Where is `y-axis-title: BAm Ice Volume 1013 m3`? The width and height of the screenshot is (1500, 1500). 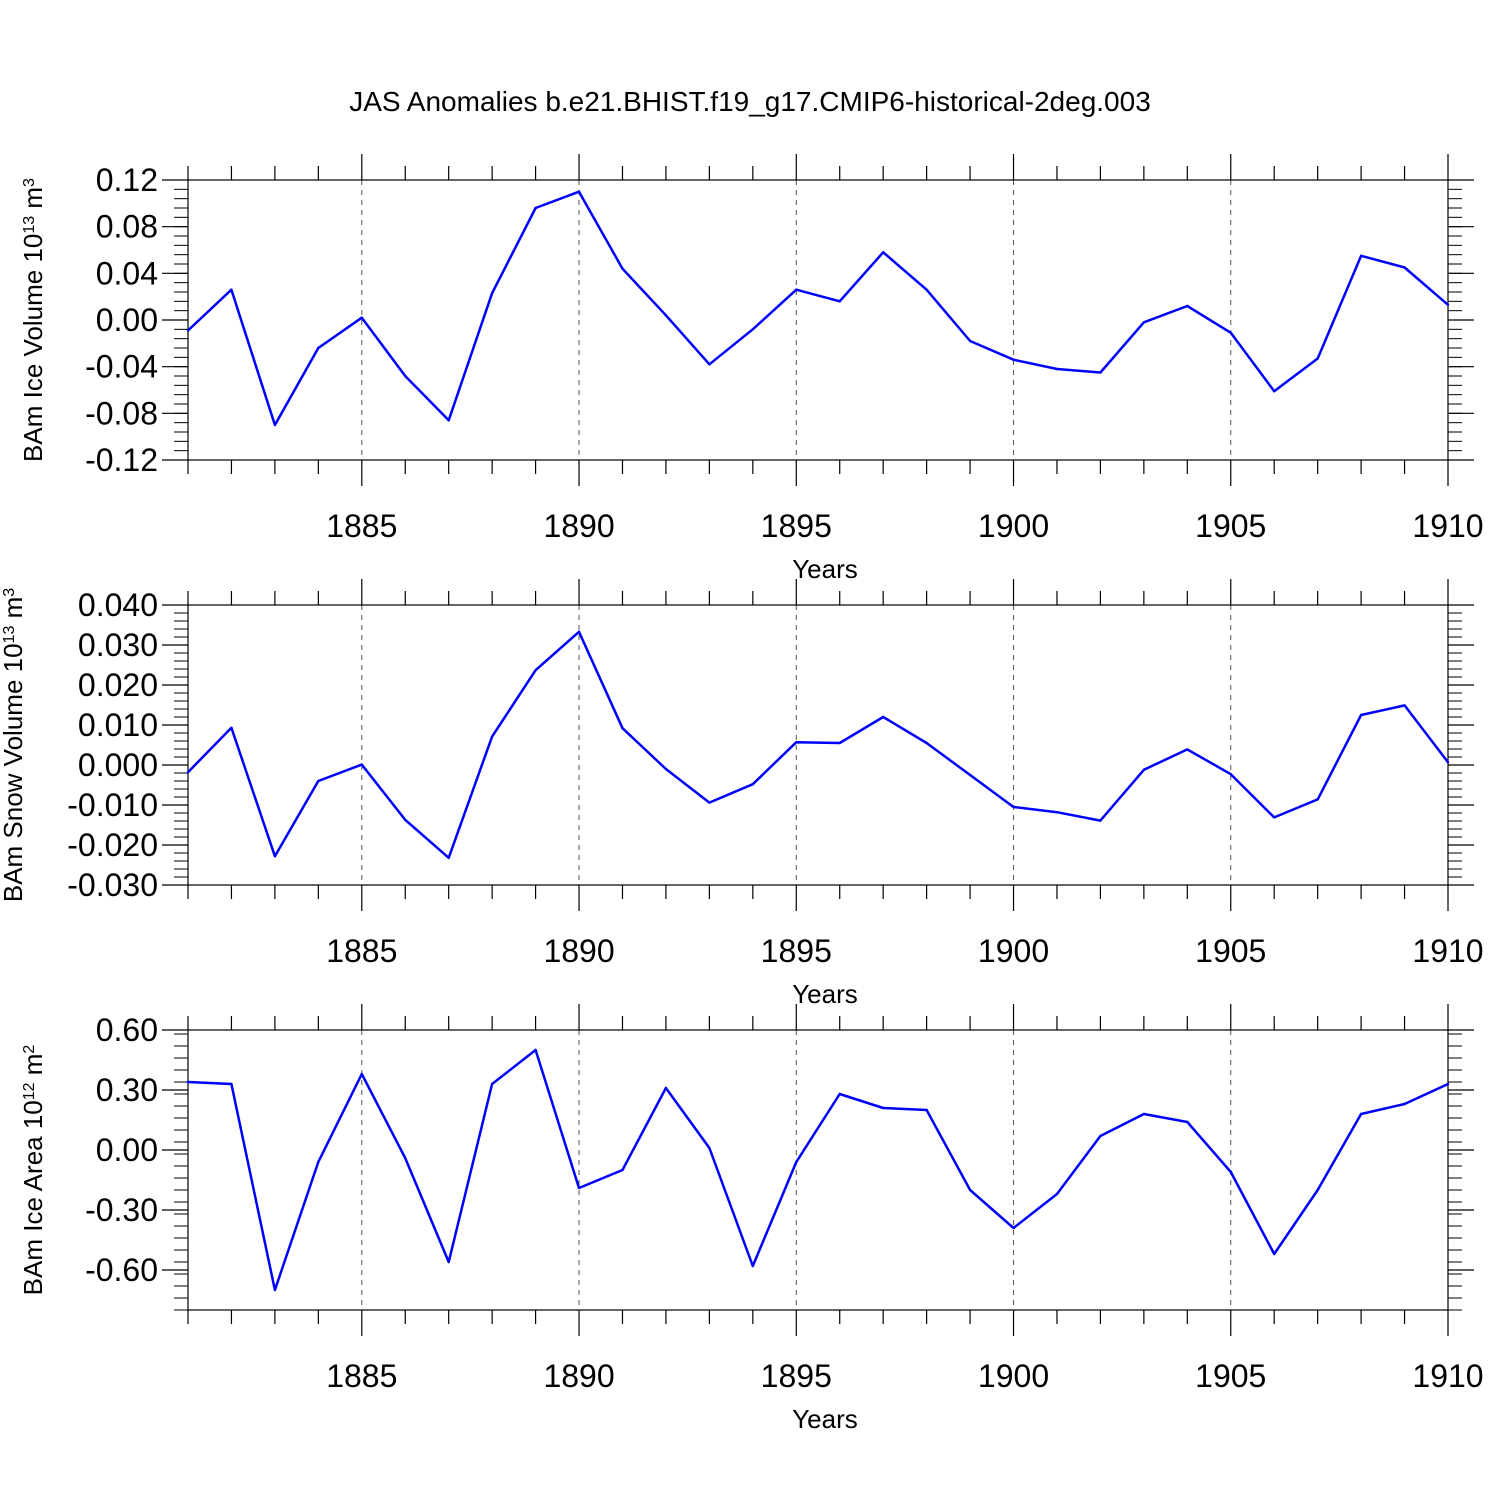
y-axis-title: BAm Ice Volume 1013 m3 is located at coordinates (33, 320).